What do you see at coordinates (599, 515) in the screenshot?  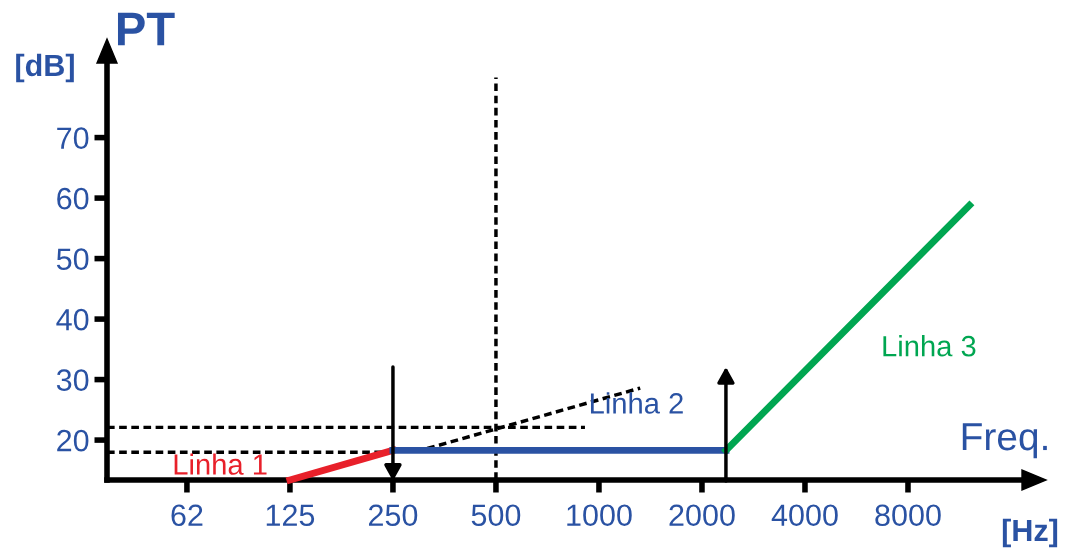 I see `x-tick-label: 1000` at bounding box center [599, 515].